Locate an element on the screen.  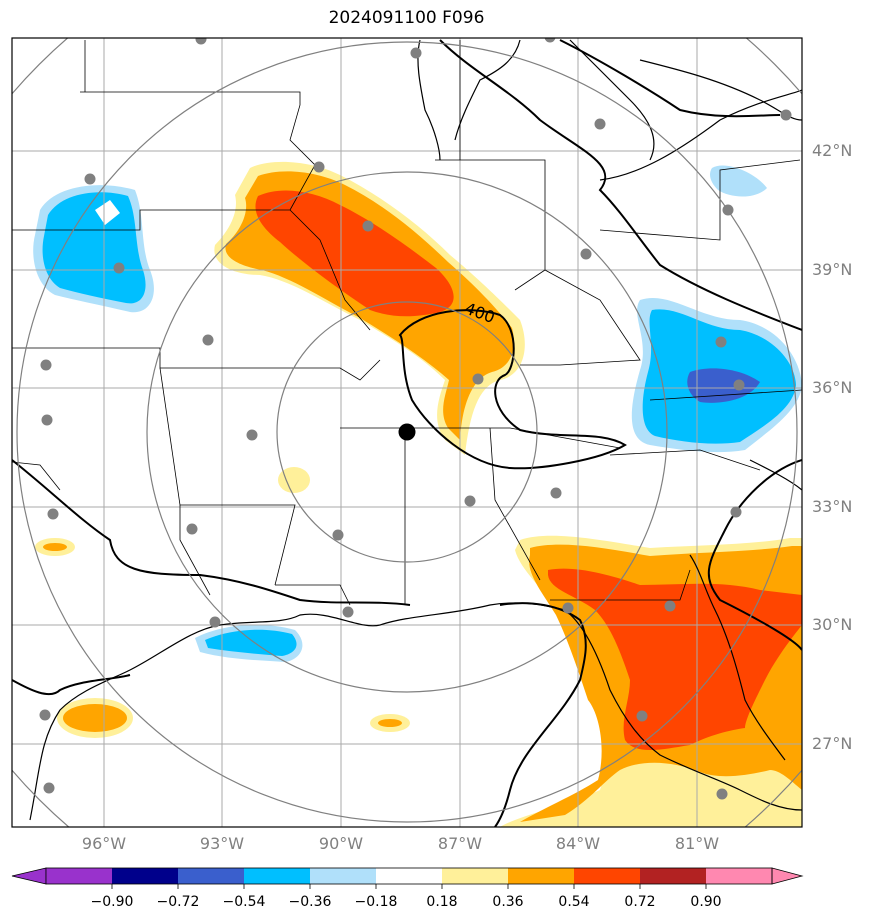
colorbar-tick-label: 0.54 is located at coordinates (574, 902).